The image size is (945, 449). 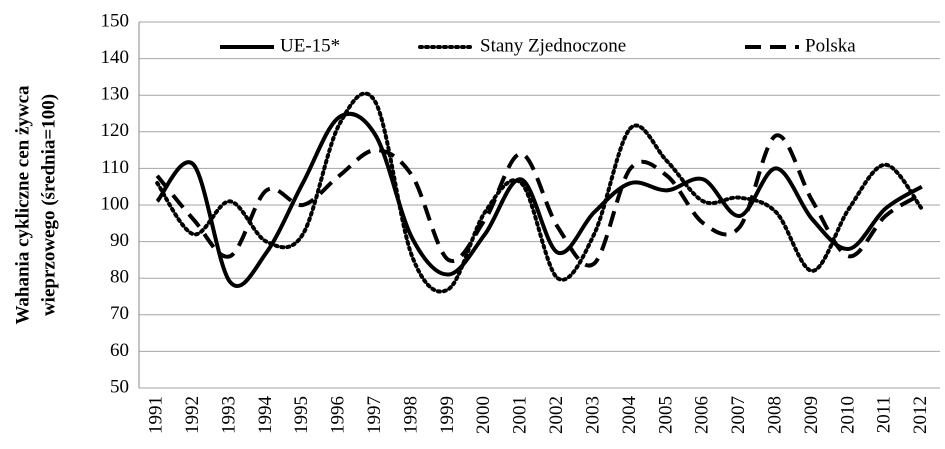 What do you see at coordinates (119, 350) in the screenshot?
I see `y-tick-label: 60` at bounding box center [119, 350].